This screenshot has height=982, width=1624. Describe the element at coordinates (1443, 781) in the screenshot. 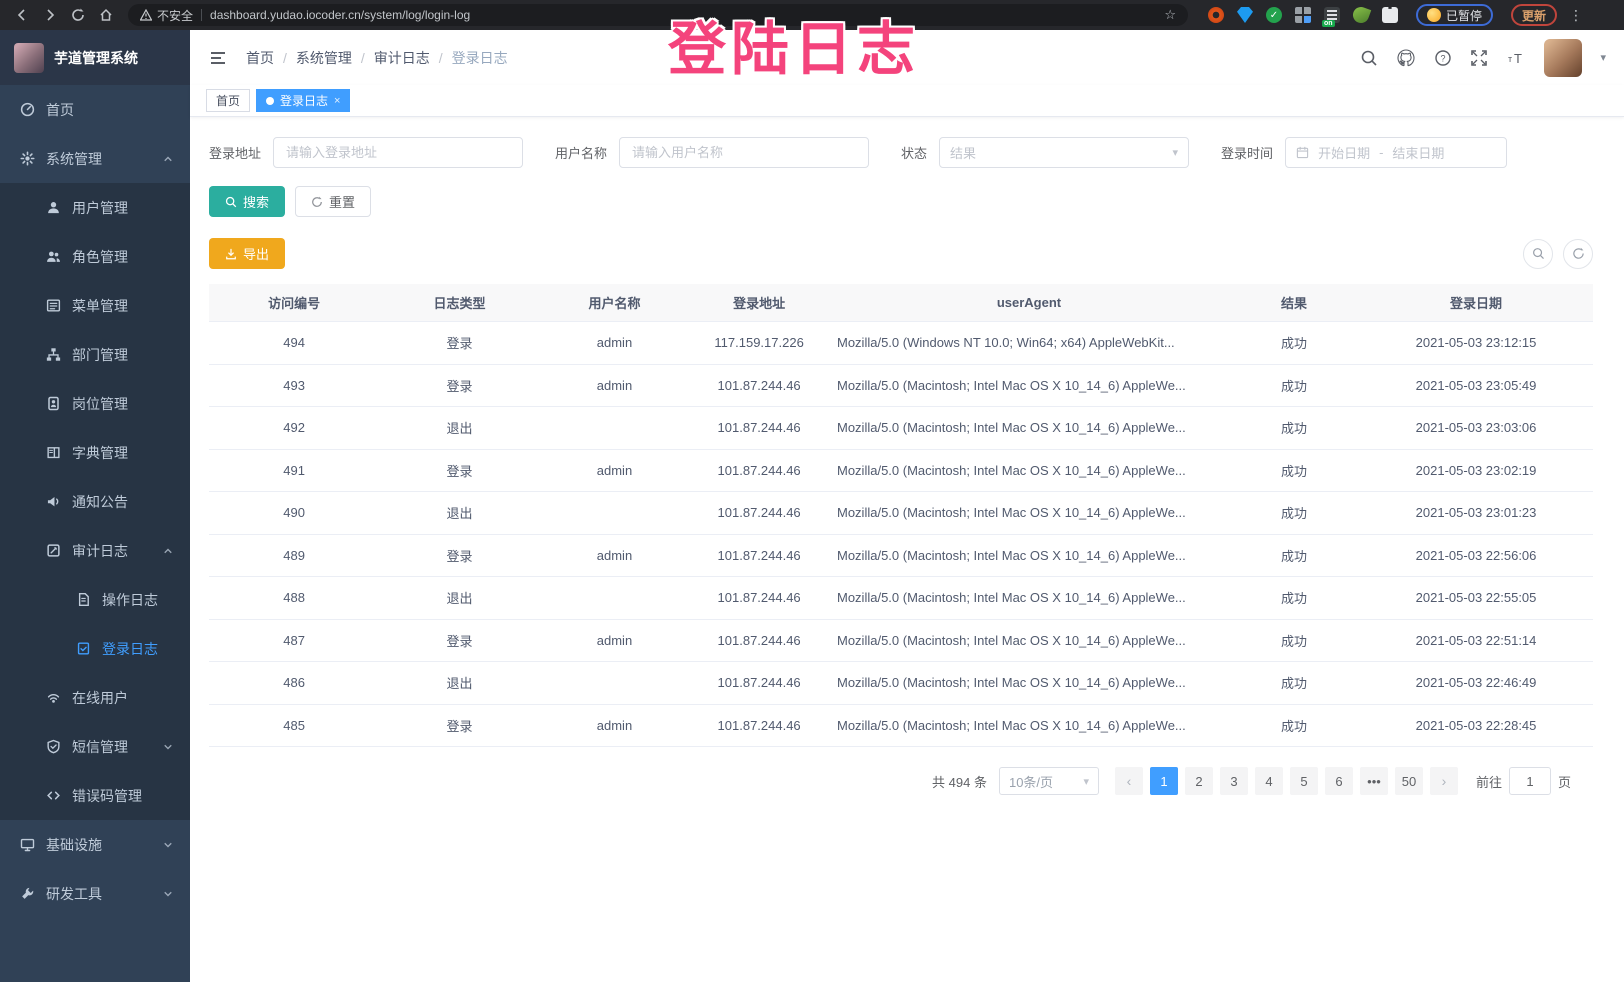

I see `next-page-button: ›` at that location.